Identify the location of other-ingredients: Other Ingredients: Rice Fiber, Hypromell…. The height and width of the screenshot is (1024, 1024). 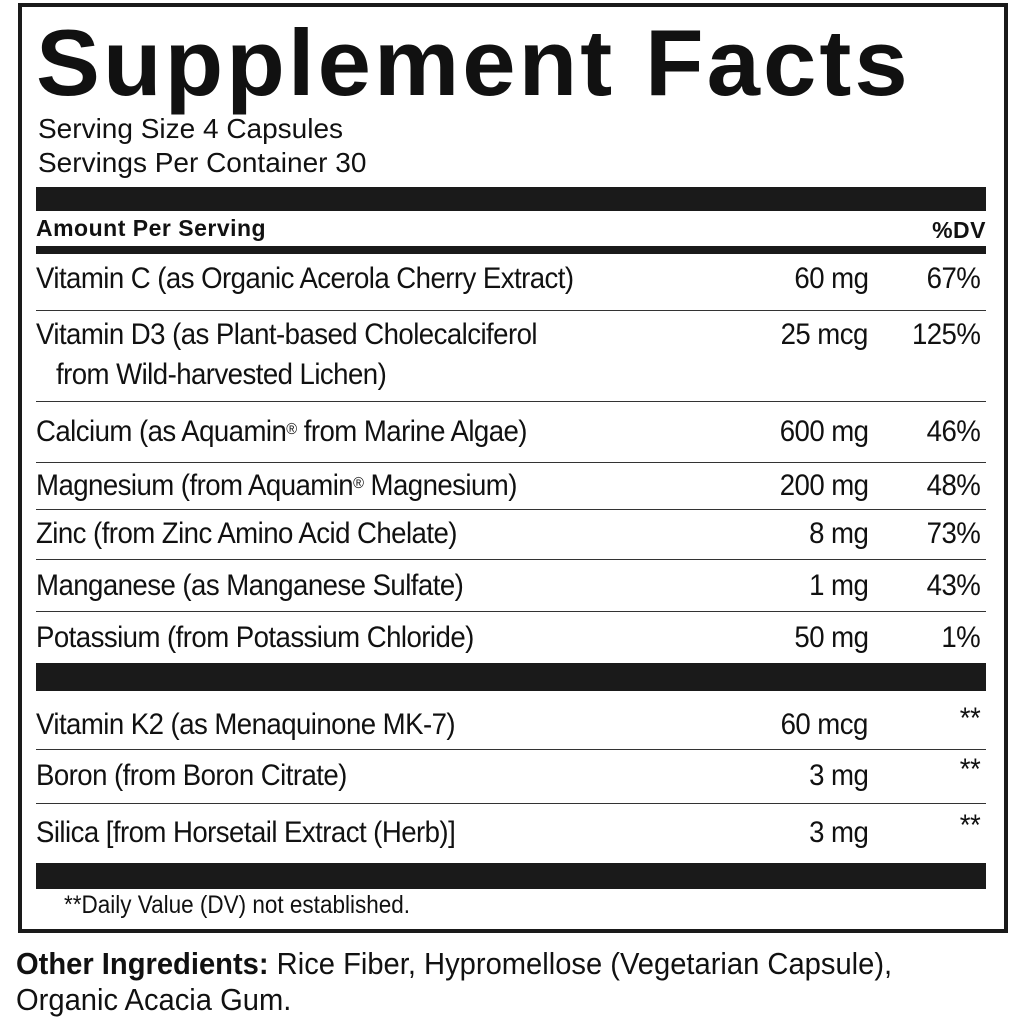
(454, 981).